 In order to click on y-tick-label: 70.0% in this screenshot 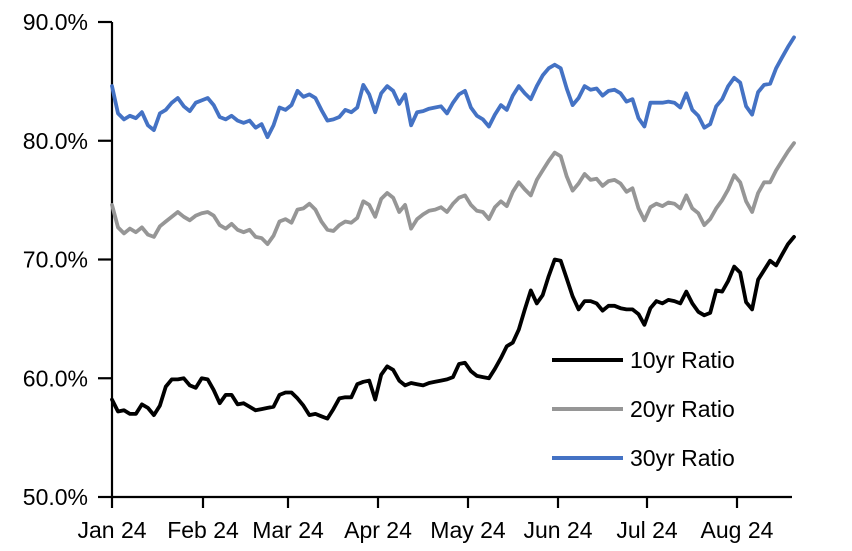, I will do `click(55, 260)`.